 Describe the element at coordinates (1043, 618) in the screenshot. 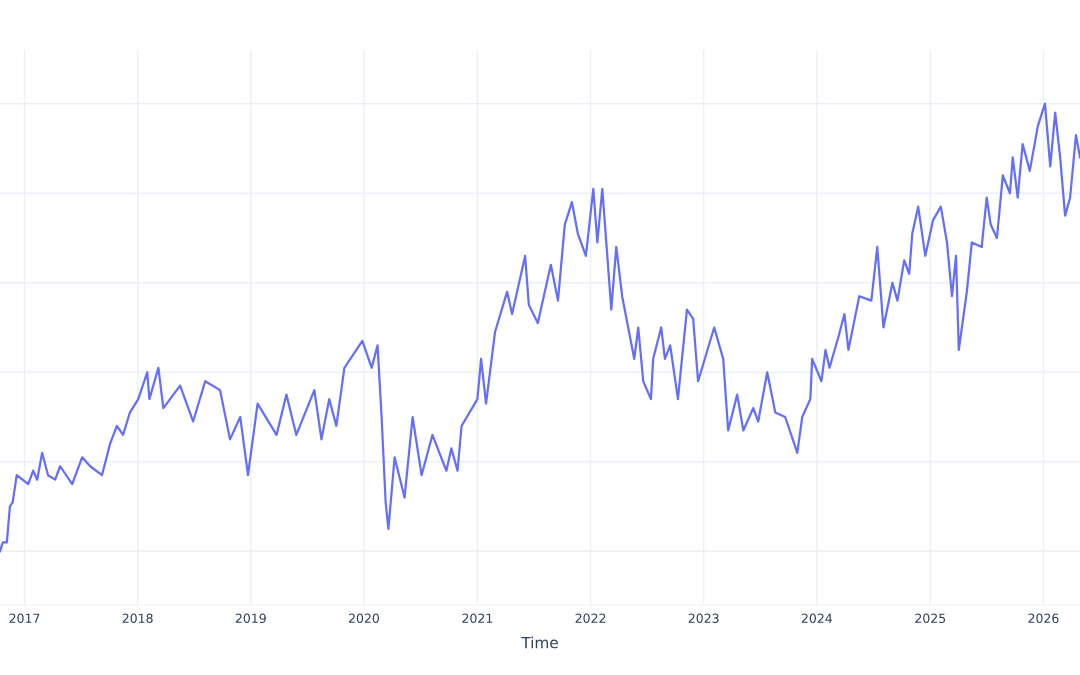

I see `x-tick-label: 2026` at that location.